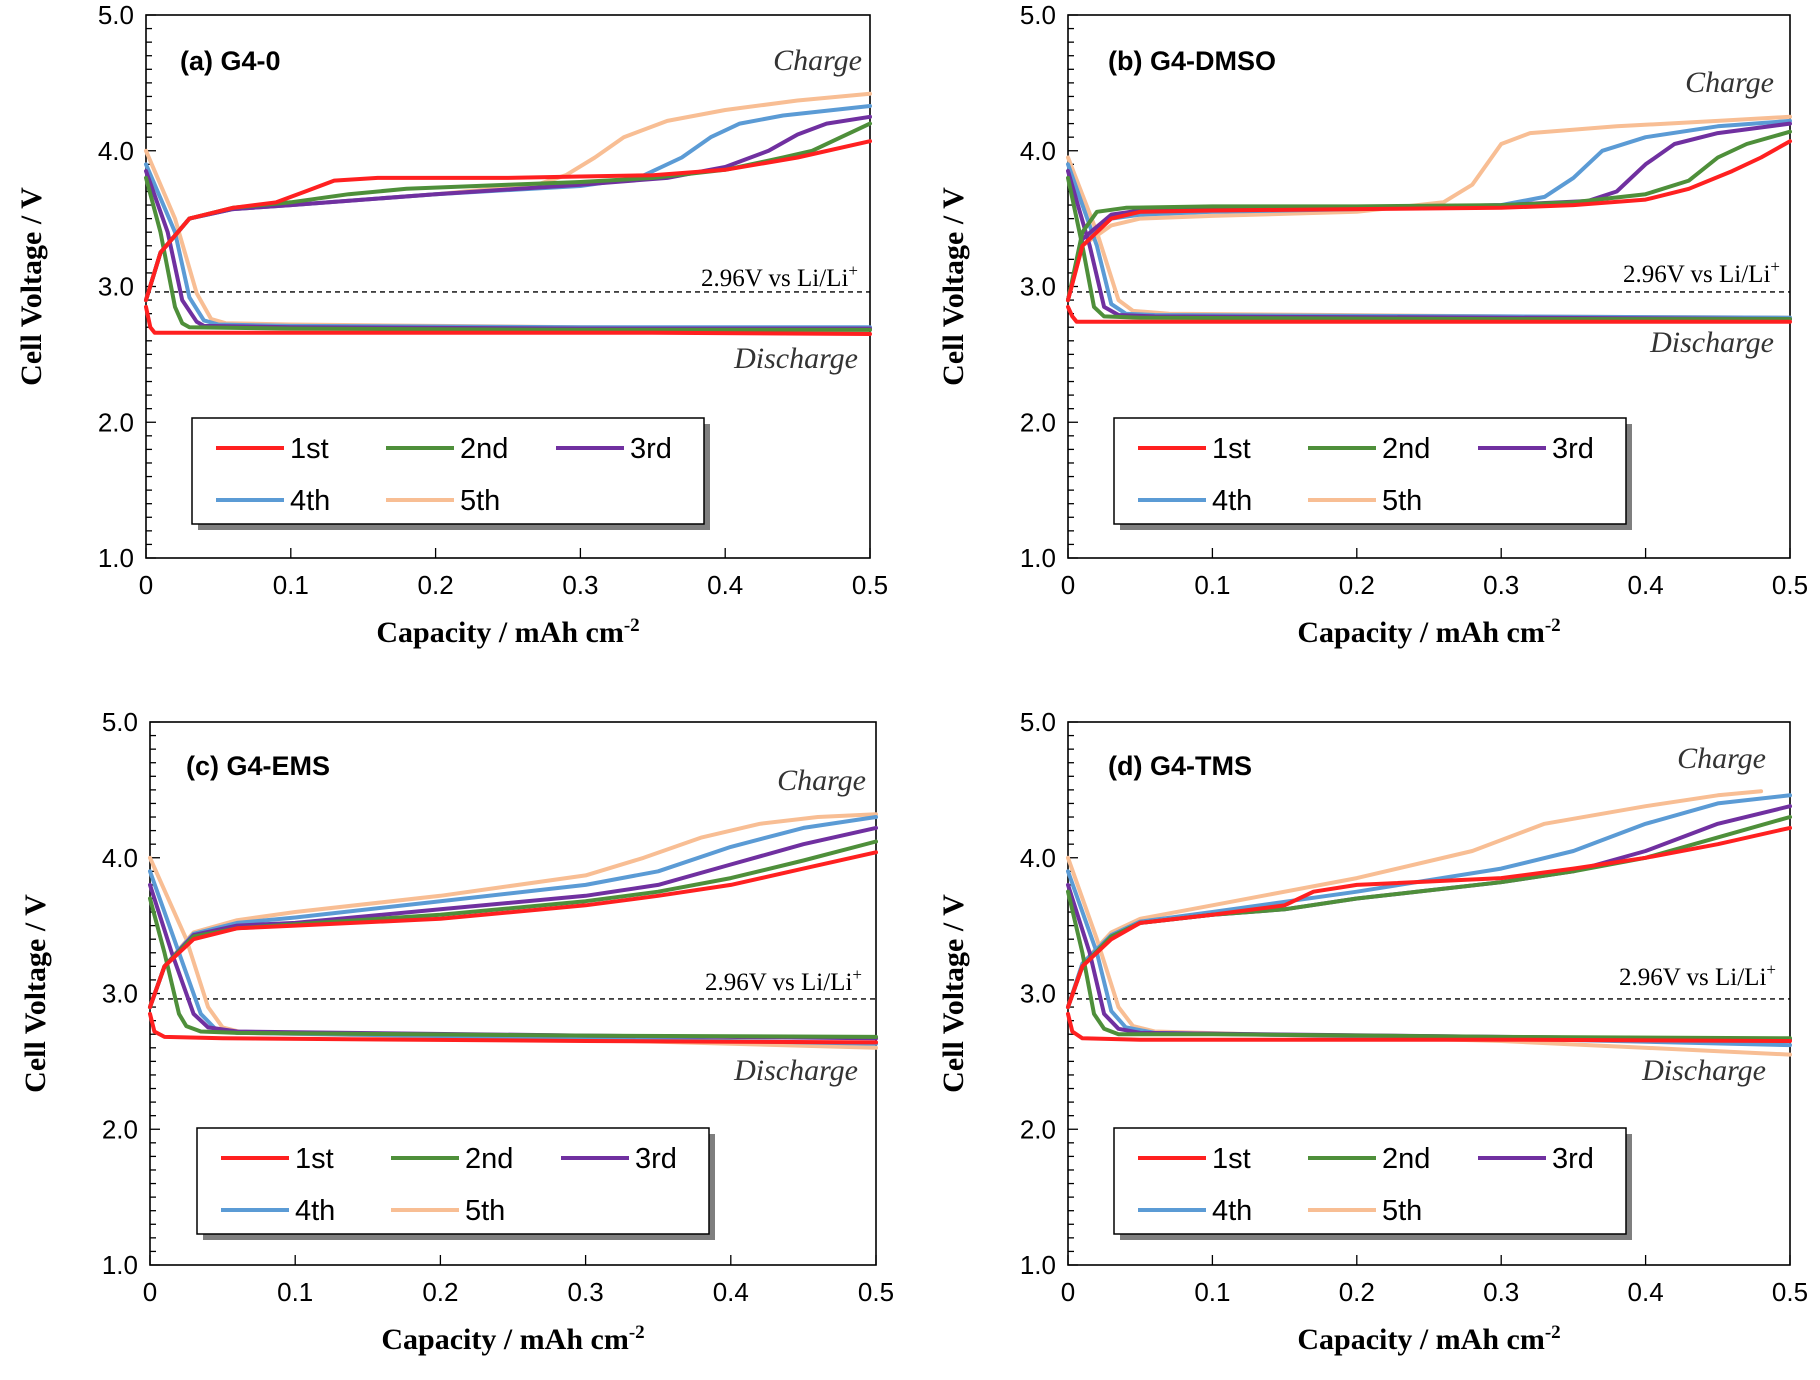 The width and height of the screenshot is (1820, 1380). I want to click on panel-title: (c) G4-EMS, so click(258, 766).